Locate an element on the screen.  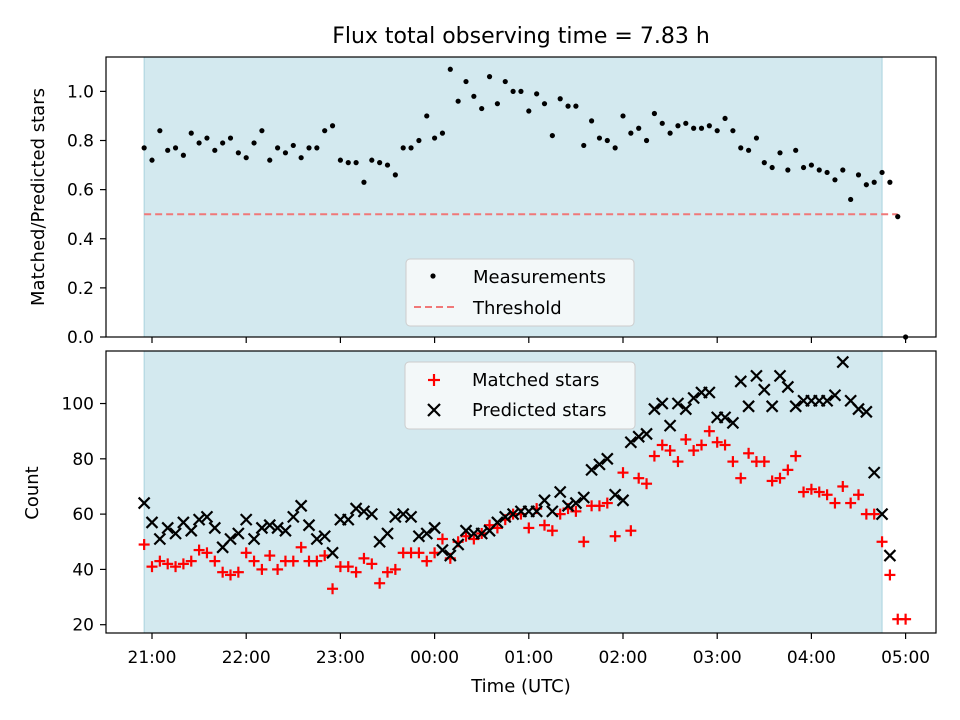
bottom-x-tick-label: 00:00 is located at coordinates (434, 658).